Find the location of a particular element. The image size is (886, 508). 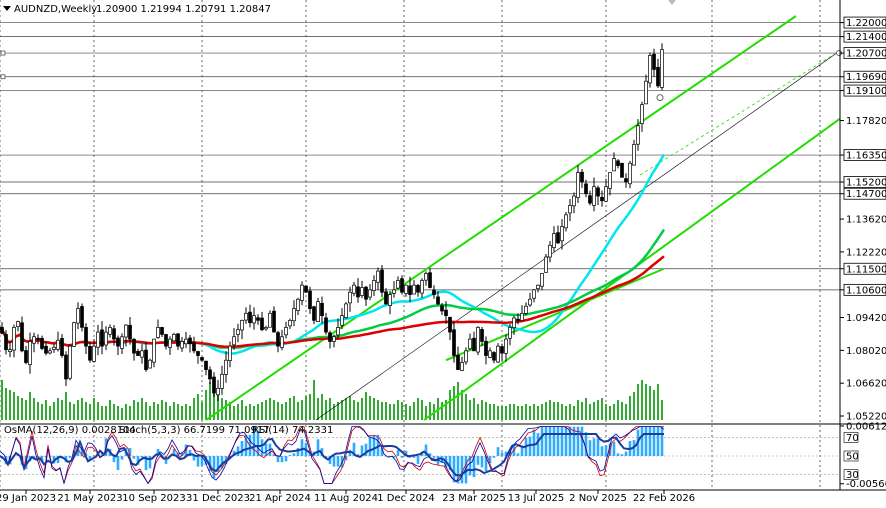

time-tick-label: 21 Apr 2024 is located at coordinates (280, 498).